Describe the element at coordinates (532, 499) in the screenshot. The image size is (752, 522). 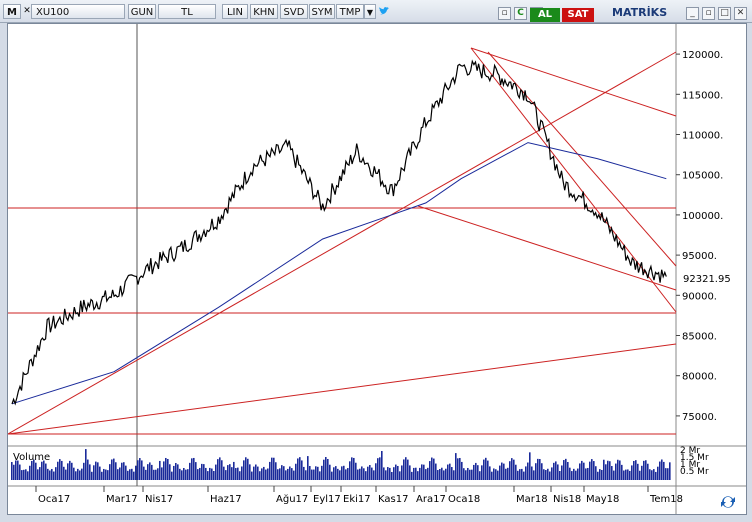
I see `x-tick-label: Mar18` at that location.